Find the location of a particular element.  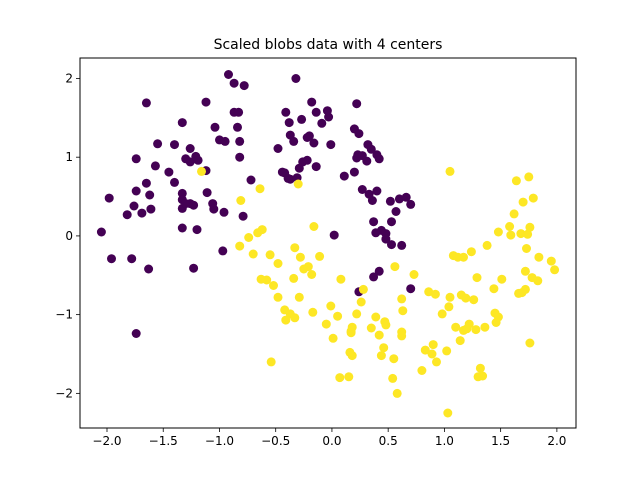

y-axis: −2 −1 0 1 2 is located at coordinates (67, 235).